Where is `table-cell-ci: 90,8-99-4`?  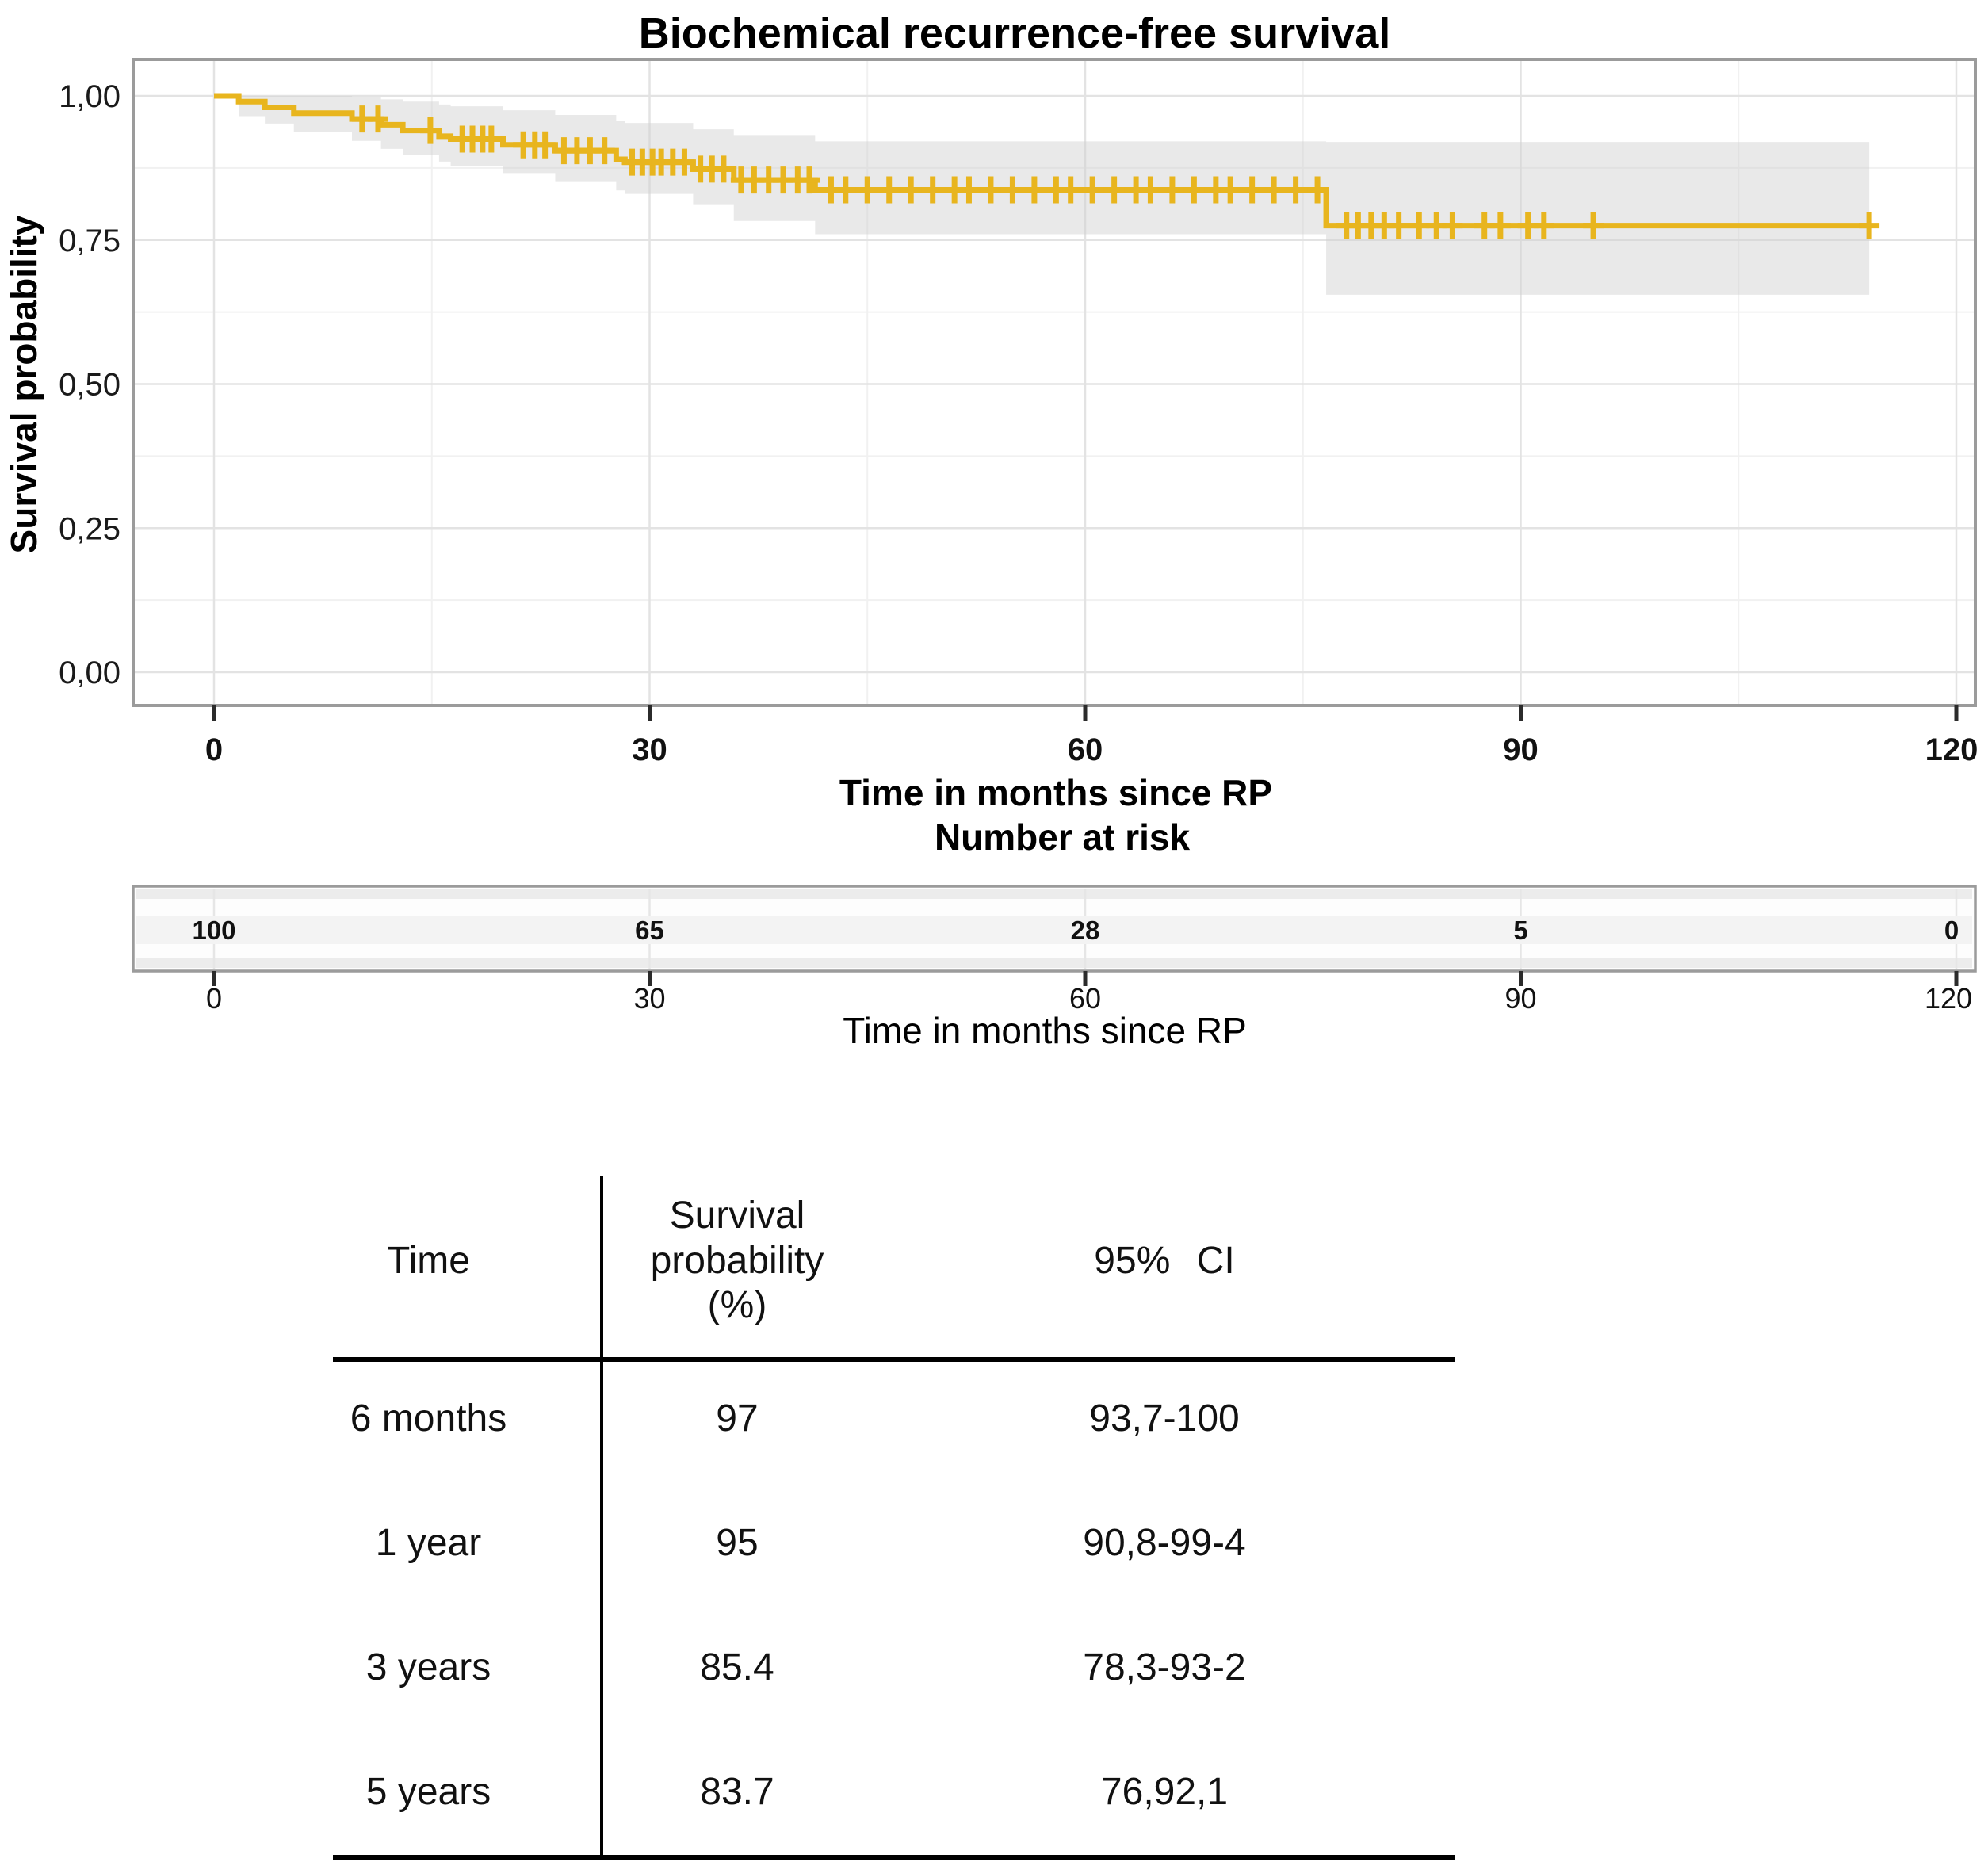
table-cell-ci: 90,8-99-4 is located at coordinates (1164, 1543).